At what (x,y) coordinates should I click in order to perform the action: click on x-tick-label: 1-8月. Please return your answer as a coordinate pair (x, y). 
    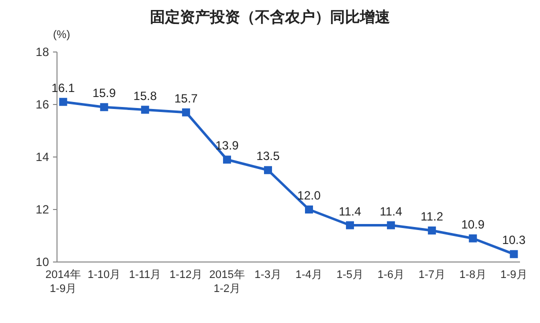
    Looking at the image, I should click on (472, 275).